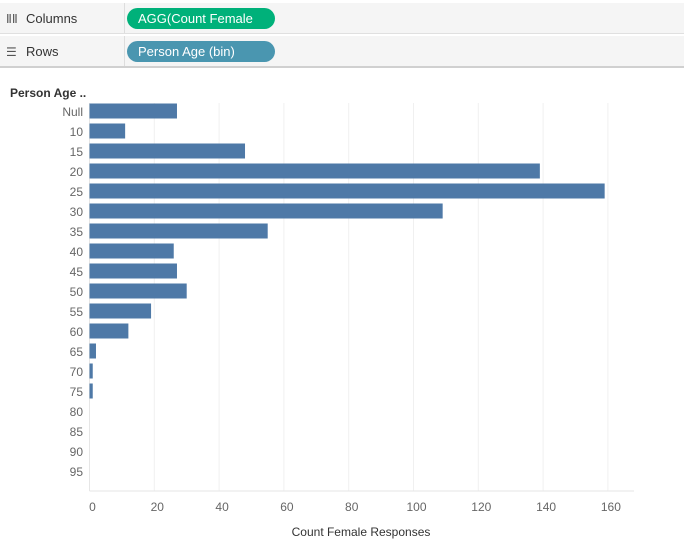 Image resolution: width=684 pixels, height=550 pixels. What do you see at coordinates (416, 507) in the screenshot?
I see `x-tick-label: 100` at bounding box center [416, 507].